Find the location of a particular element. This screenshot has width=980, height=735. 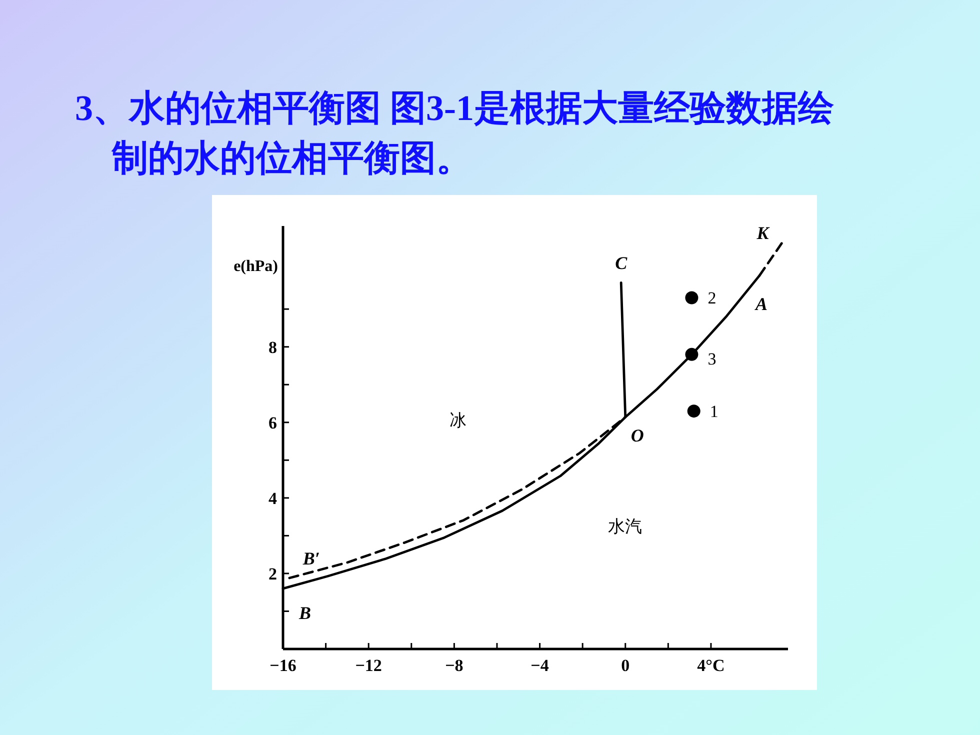

annotation: B is located at coordinates (305, 612).